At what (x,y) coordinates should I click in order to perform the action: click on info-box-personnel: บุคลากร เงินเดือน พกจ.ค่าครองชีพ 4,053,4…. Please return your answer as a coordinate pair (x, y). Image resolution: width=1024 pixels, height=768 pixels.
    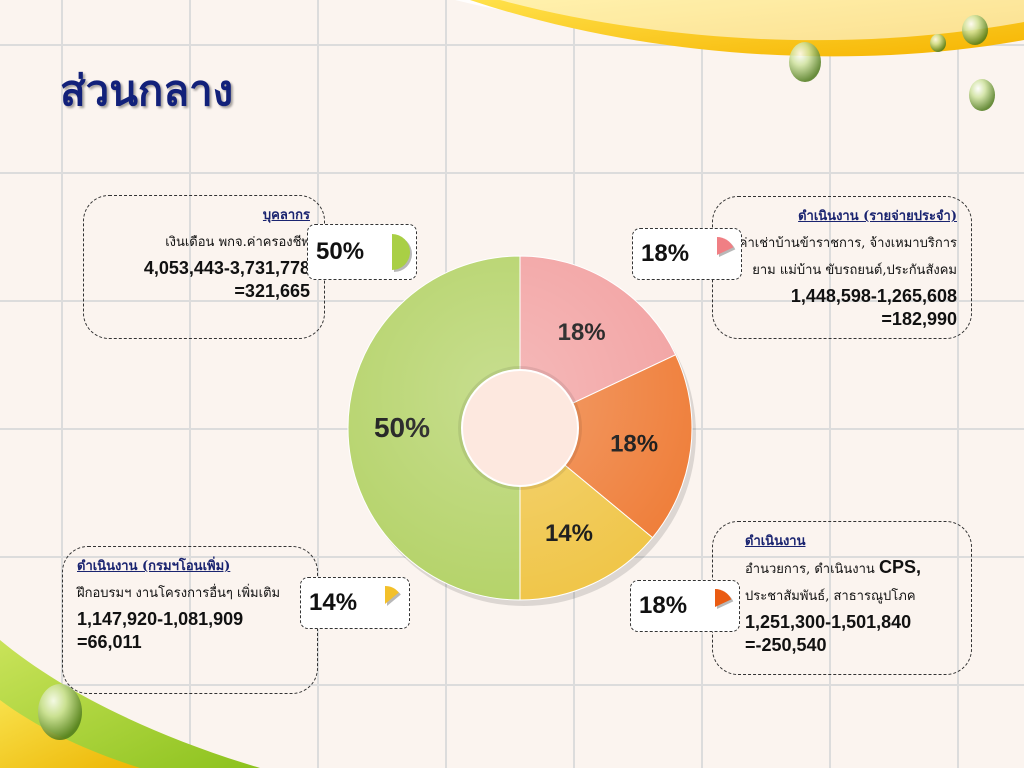
    Looking at the image, I should click on (204, 267).